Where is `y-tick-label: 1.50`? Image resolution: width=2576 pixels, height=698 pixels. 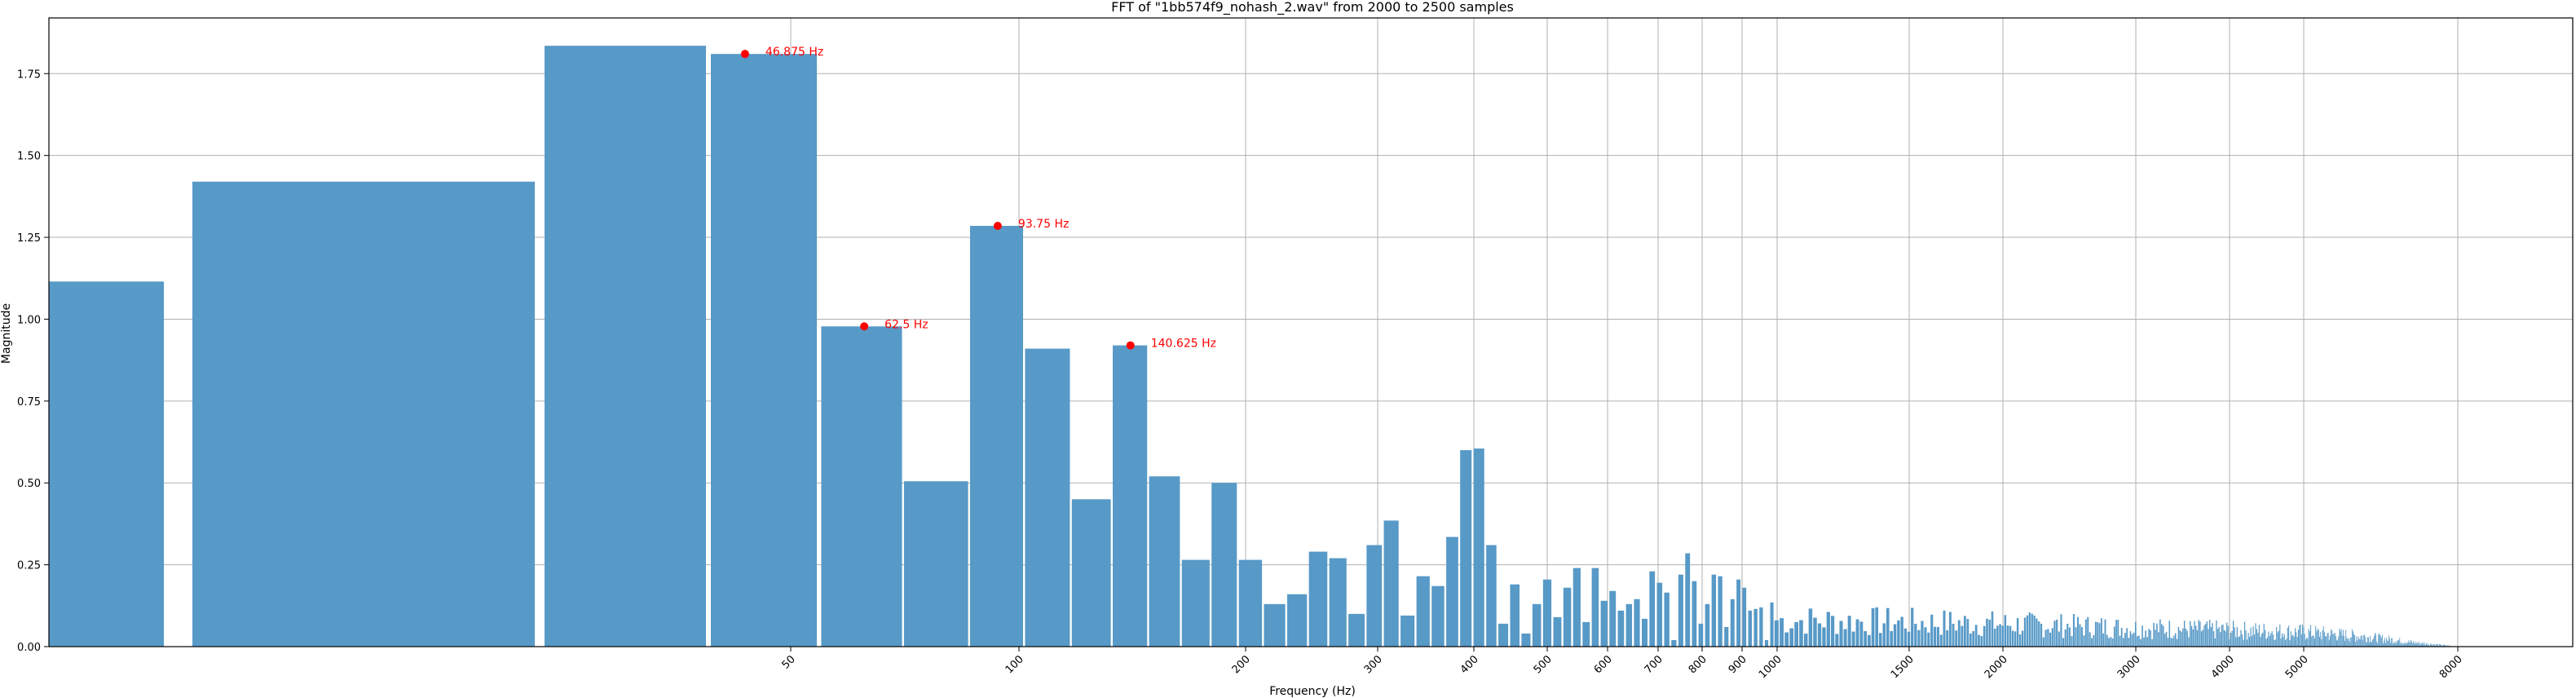 y-tick-label: 1.50 is located at coordinates (29, 157).